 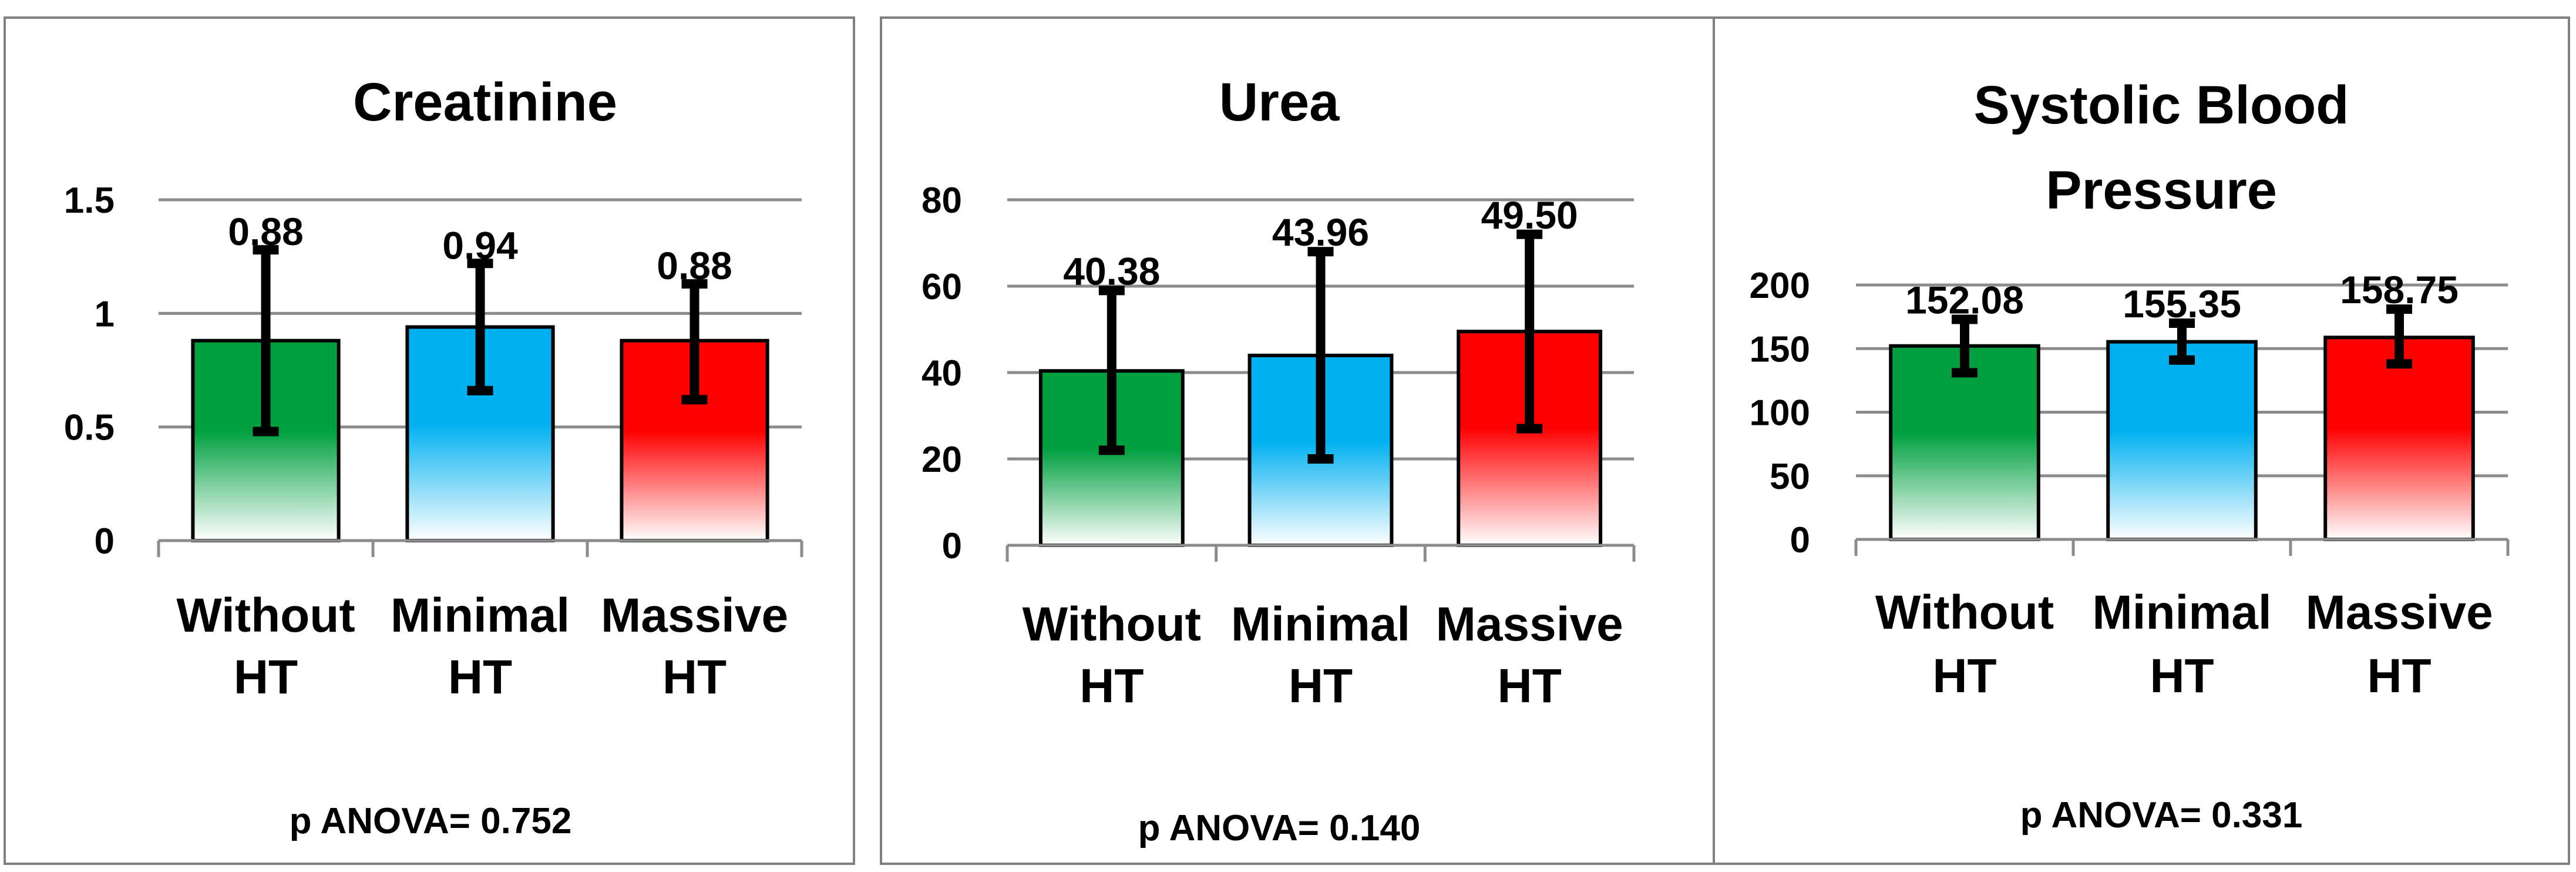 I want to click on y-tick-label: 50, so click(x=1790, y=477).